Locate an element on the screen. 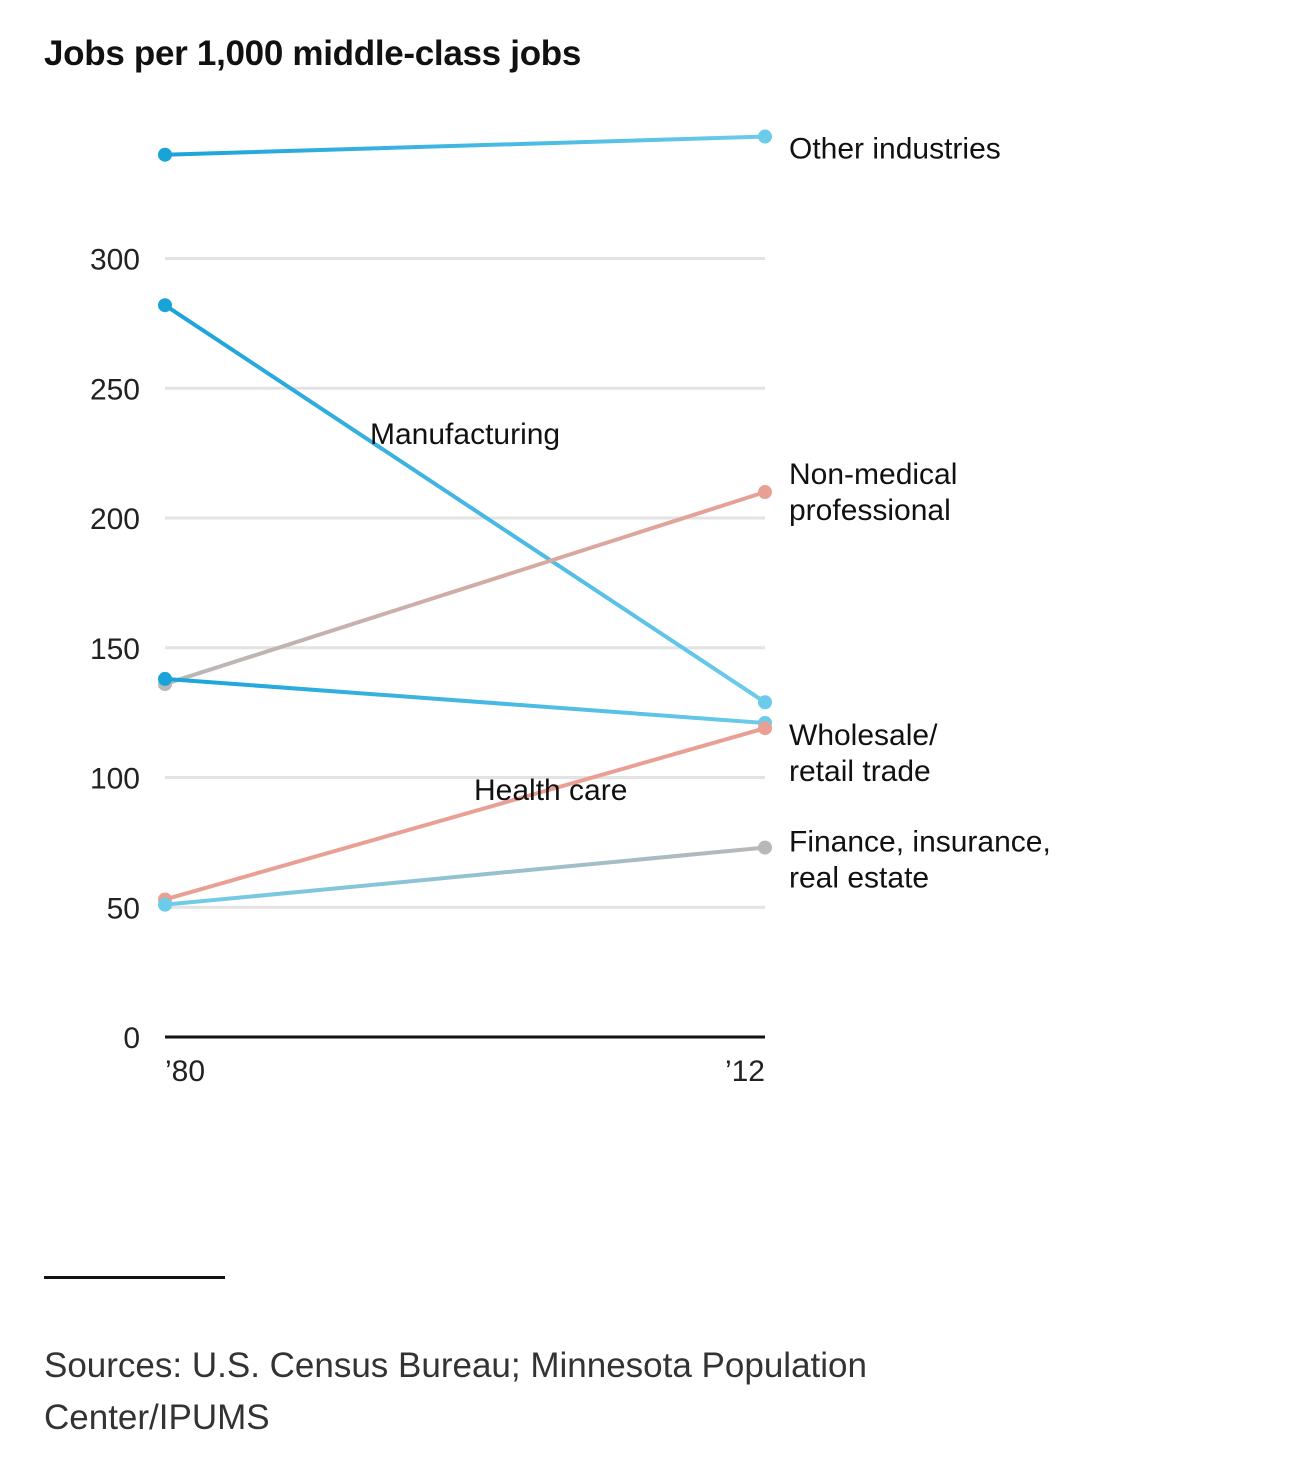  series-label-line: Manufacturing is located at coordinates (465, 434).